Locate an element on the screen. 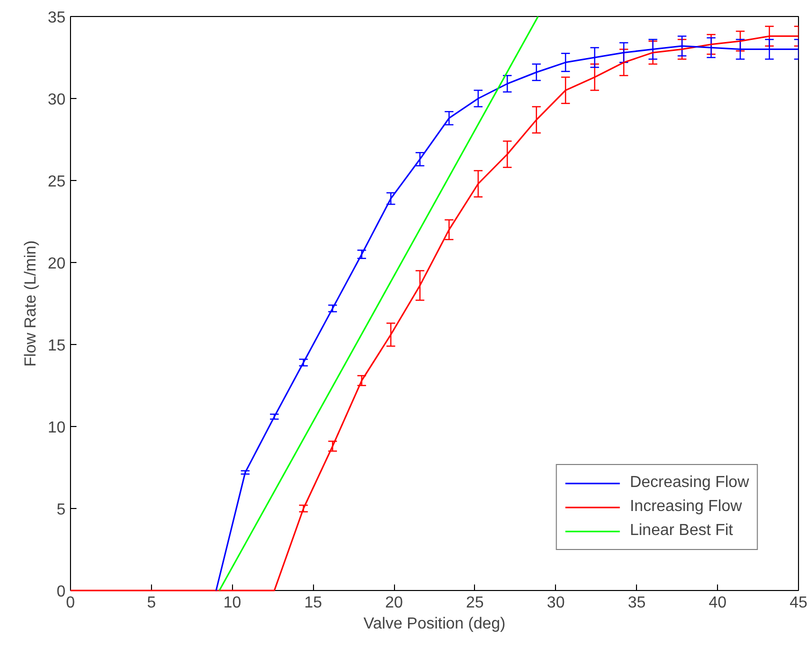  y-tick-label: 35 is located at coordinates (57, 18).